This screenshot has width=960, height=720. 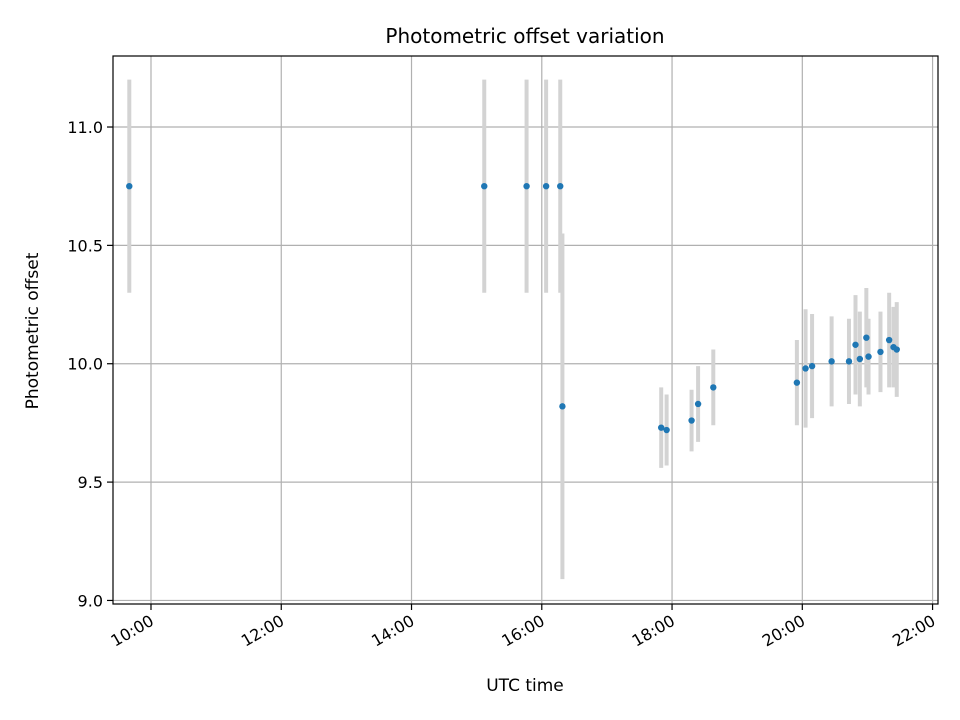 I want to click on y-tick-label: 11.0, so click(x=85, y=127).